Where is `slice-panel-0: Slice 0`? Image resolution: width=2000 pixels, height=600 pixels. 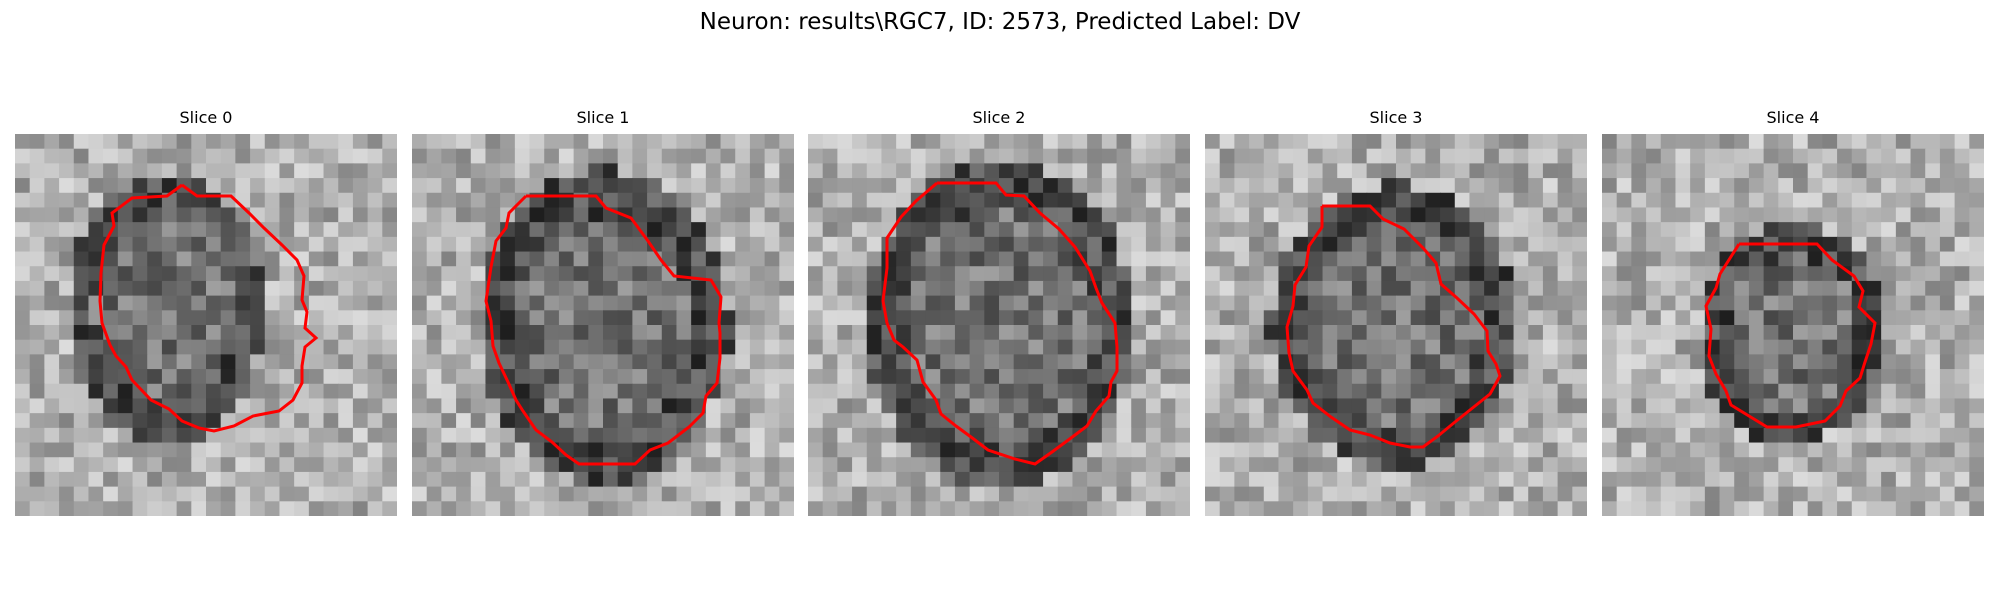
slice-panel-0: Slice 0 is located at coordinates (206, 313).